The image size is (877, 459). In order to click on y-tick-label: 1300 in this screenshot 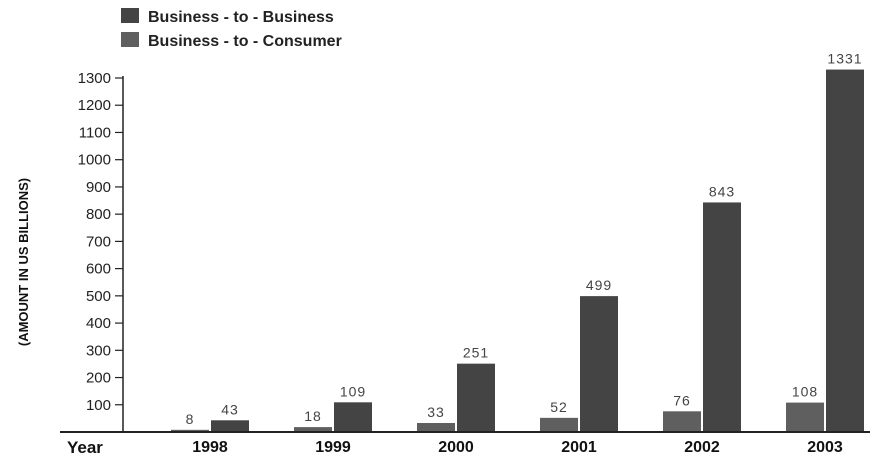, I will do `click(94, 78)`.